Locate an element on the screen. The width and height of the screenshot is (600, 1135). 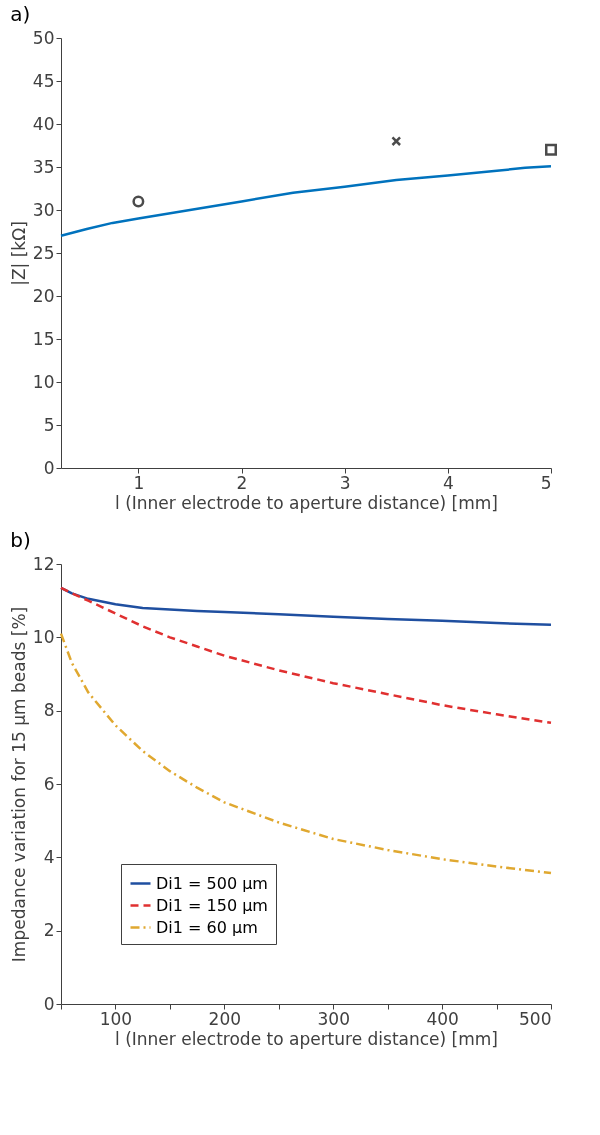
y-axis-title: |Z| [kΩ] is located at coordinates (18, 253).